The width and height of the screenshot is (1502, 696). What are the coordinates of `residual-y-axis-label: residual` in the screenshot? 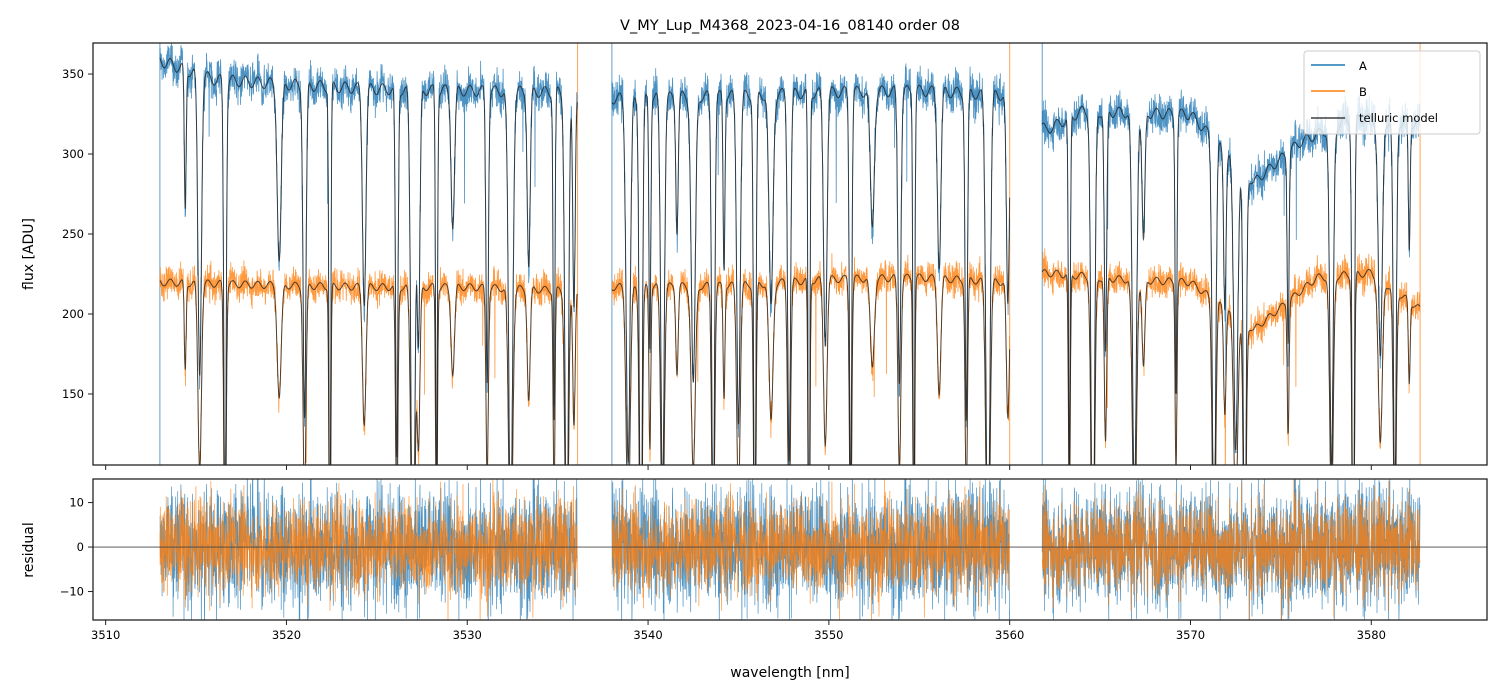 It's located at (29, 549).